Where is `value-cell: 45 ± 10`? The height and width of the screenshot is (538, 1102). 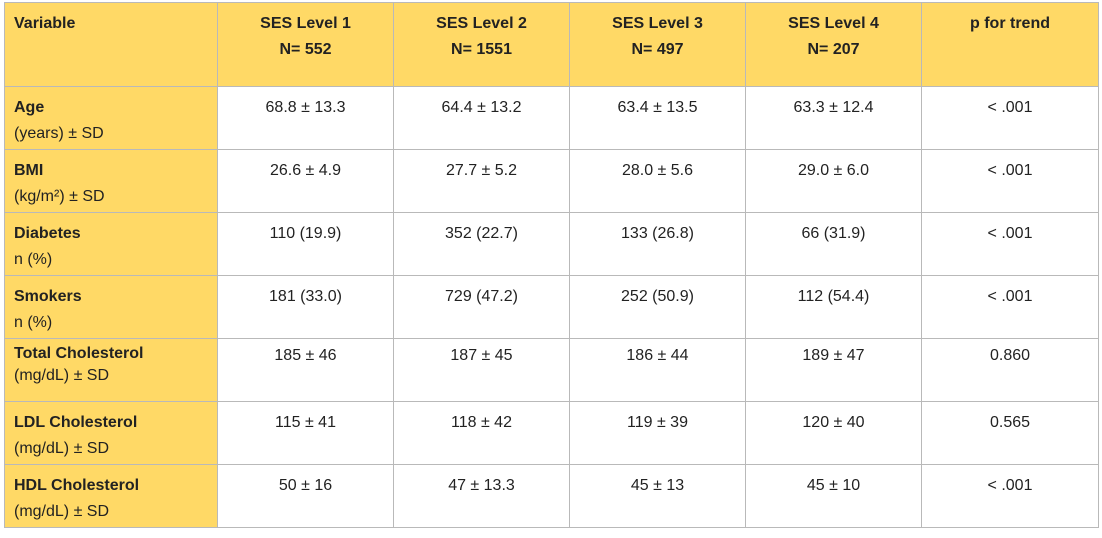 value-cell: 45 ± 10 is located at coordinates (833, 496).